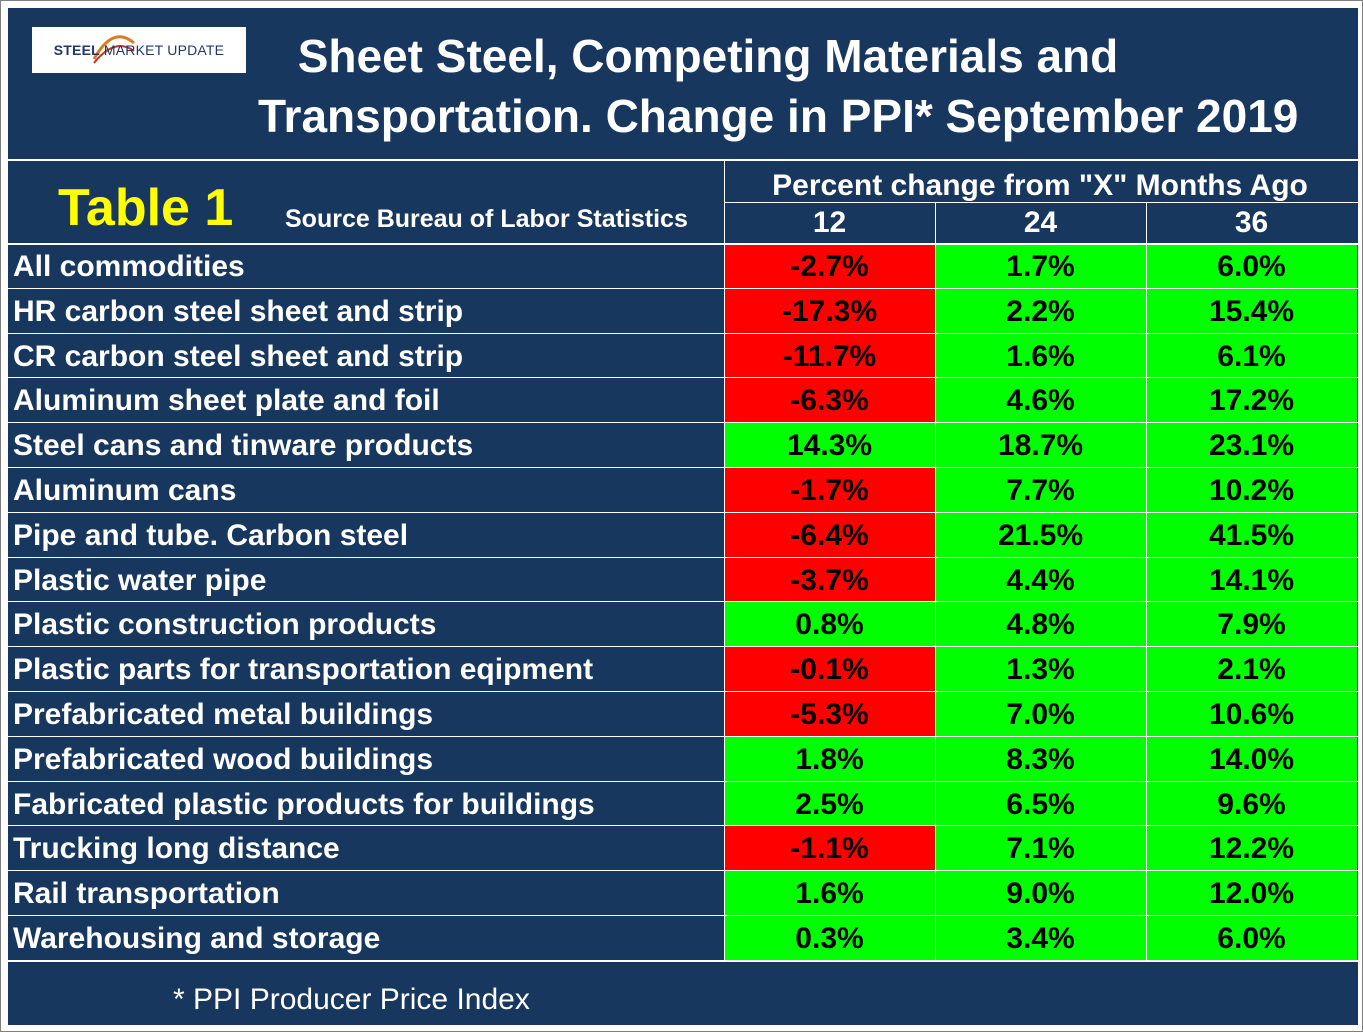  I want to click on value-cell: 0.8%, so click(829, 624).